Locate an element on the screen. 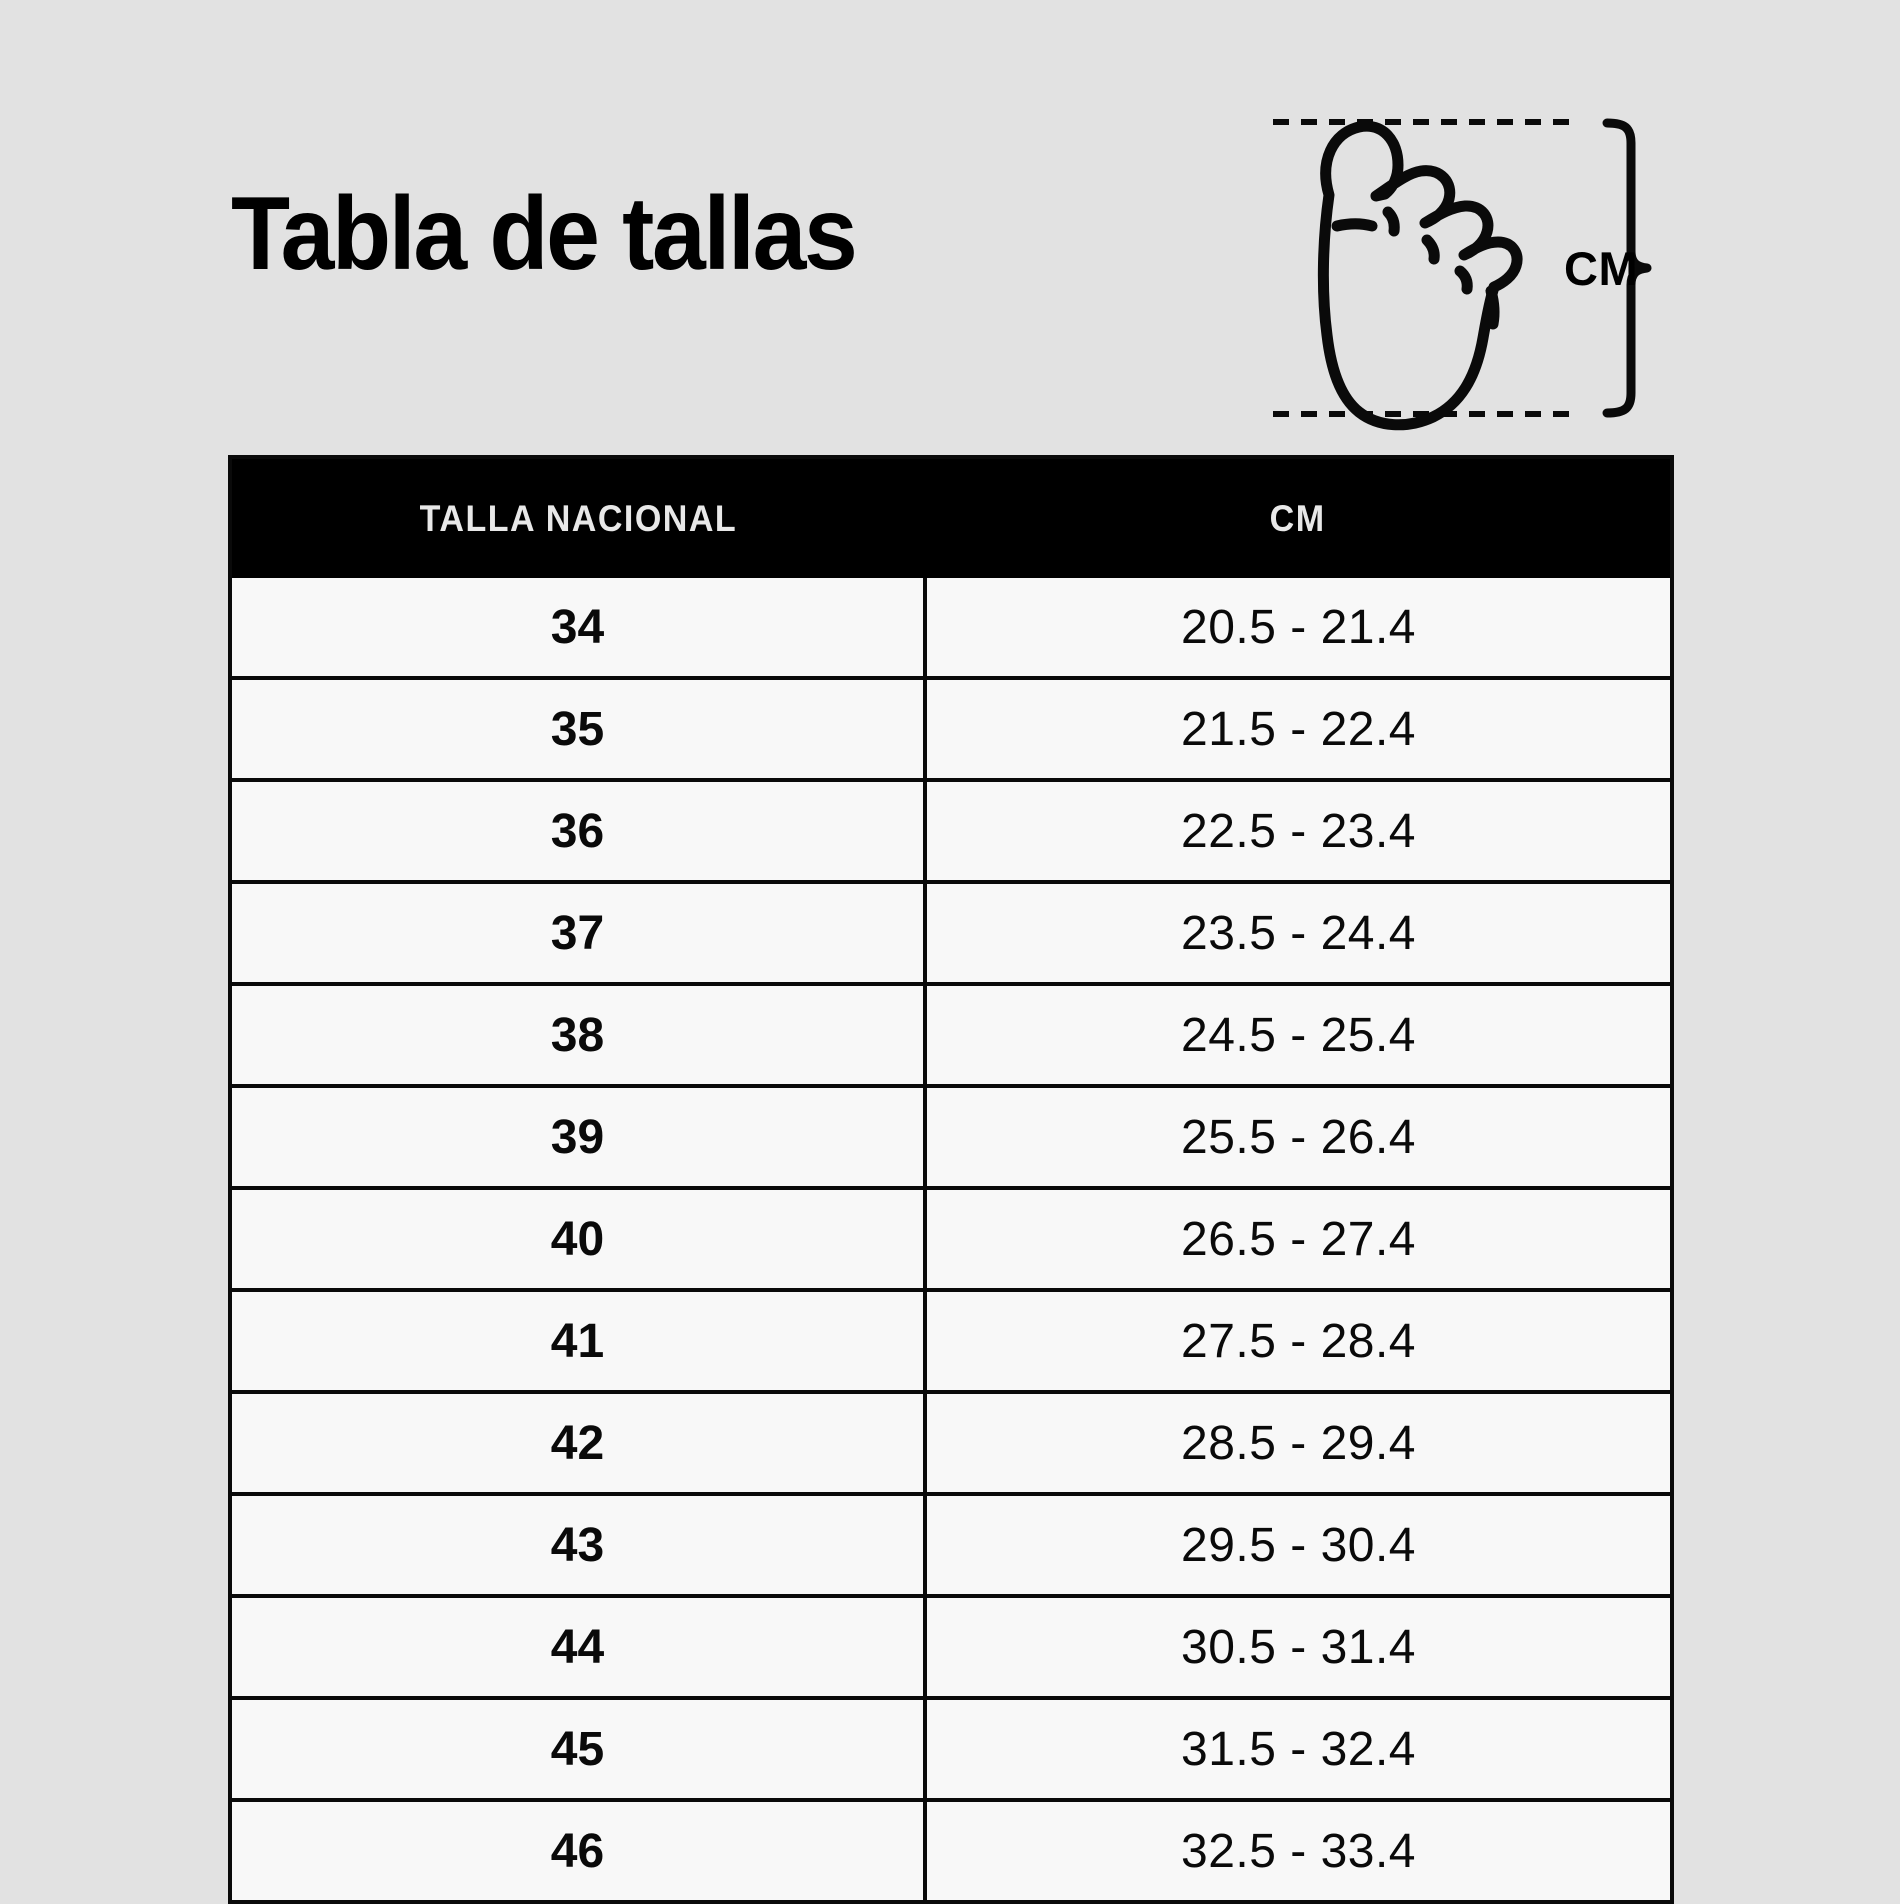 The height and width of the screenshot is (1904, 1900). table-row: 36 22.5 - 23.4 is located at coordinates (951, 830).